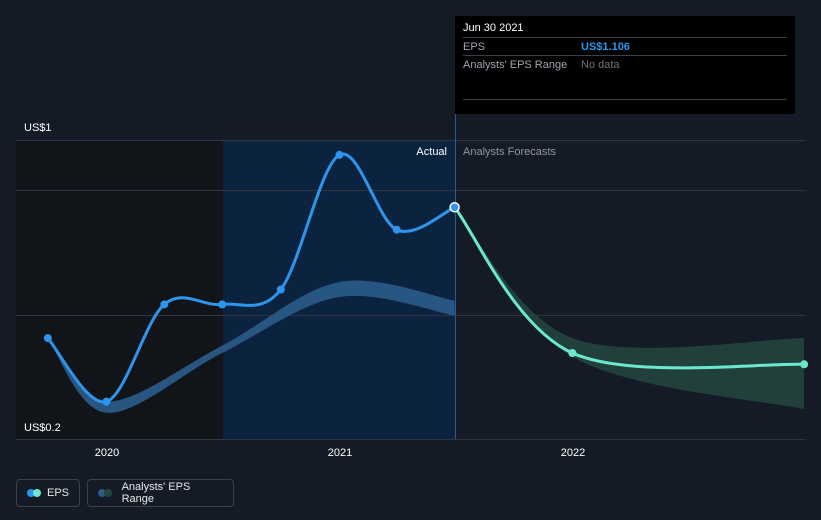 This screenshot has width=821, height=520. I want to click on tooltip-range-label: Analysts' EPS Range, so click(515, 65).